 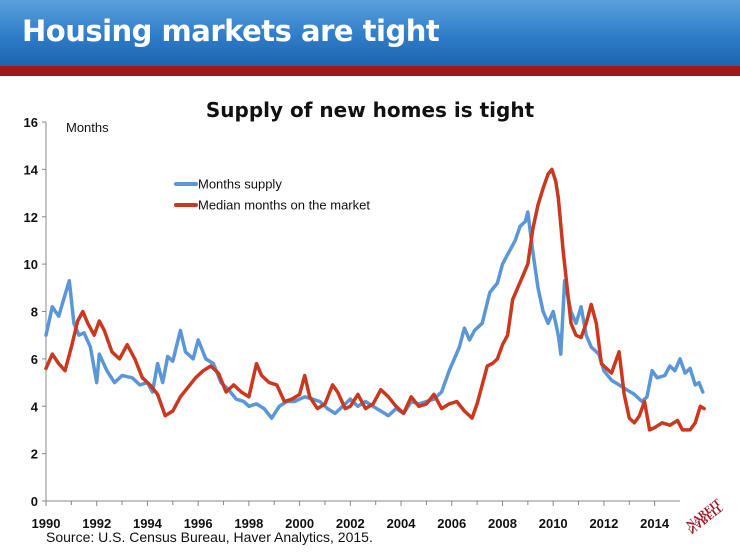 I want to click on chart-title: Supply of new homes is tight, so click(x=370, y=110).